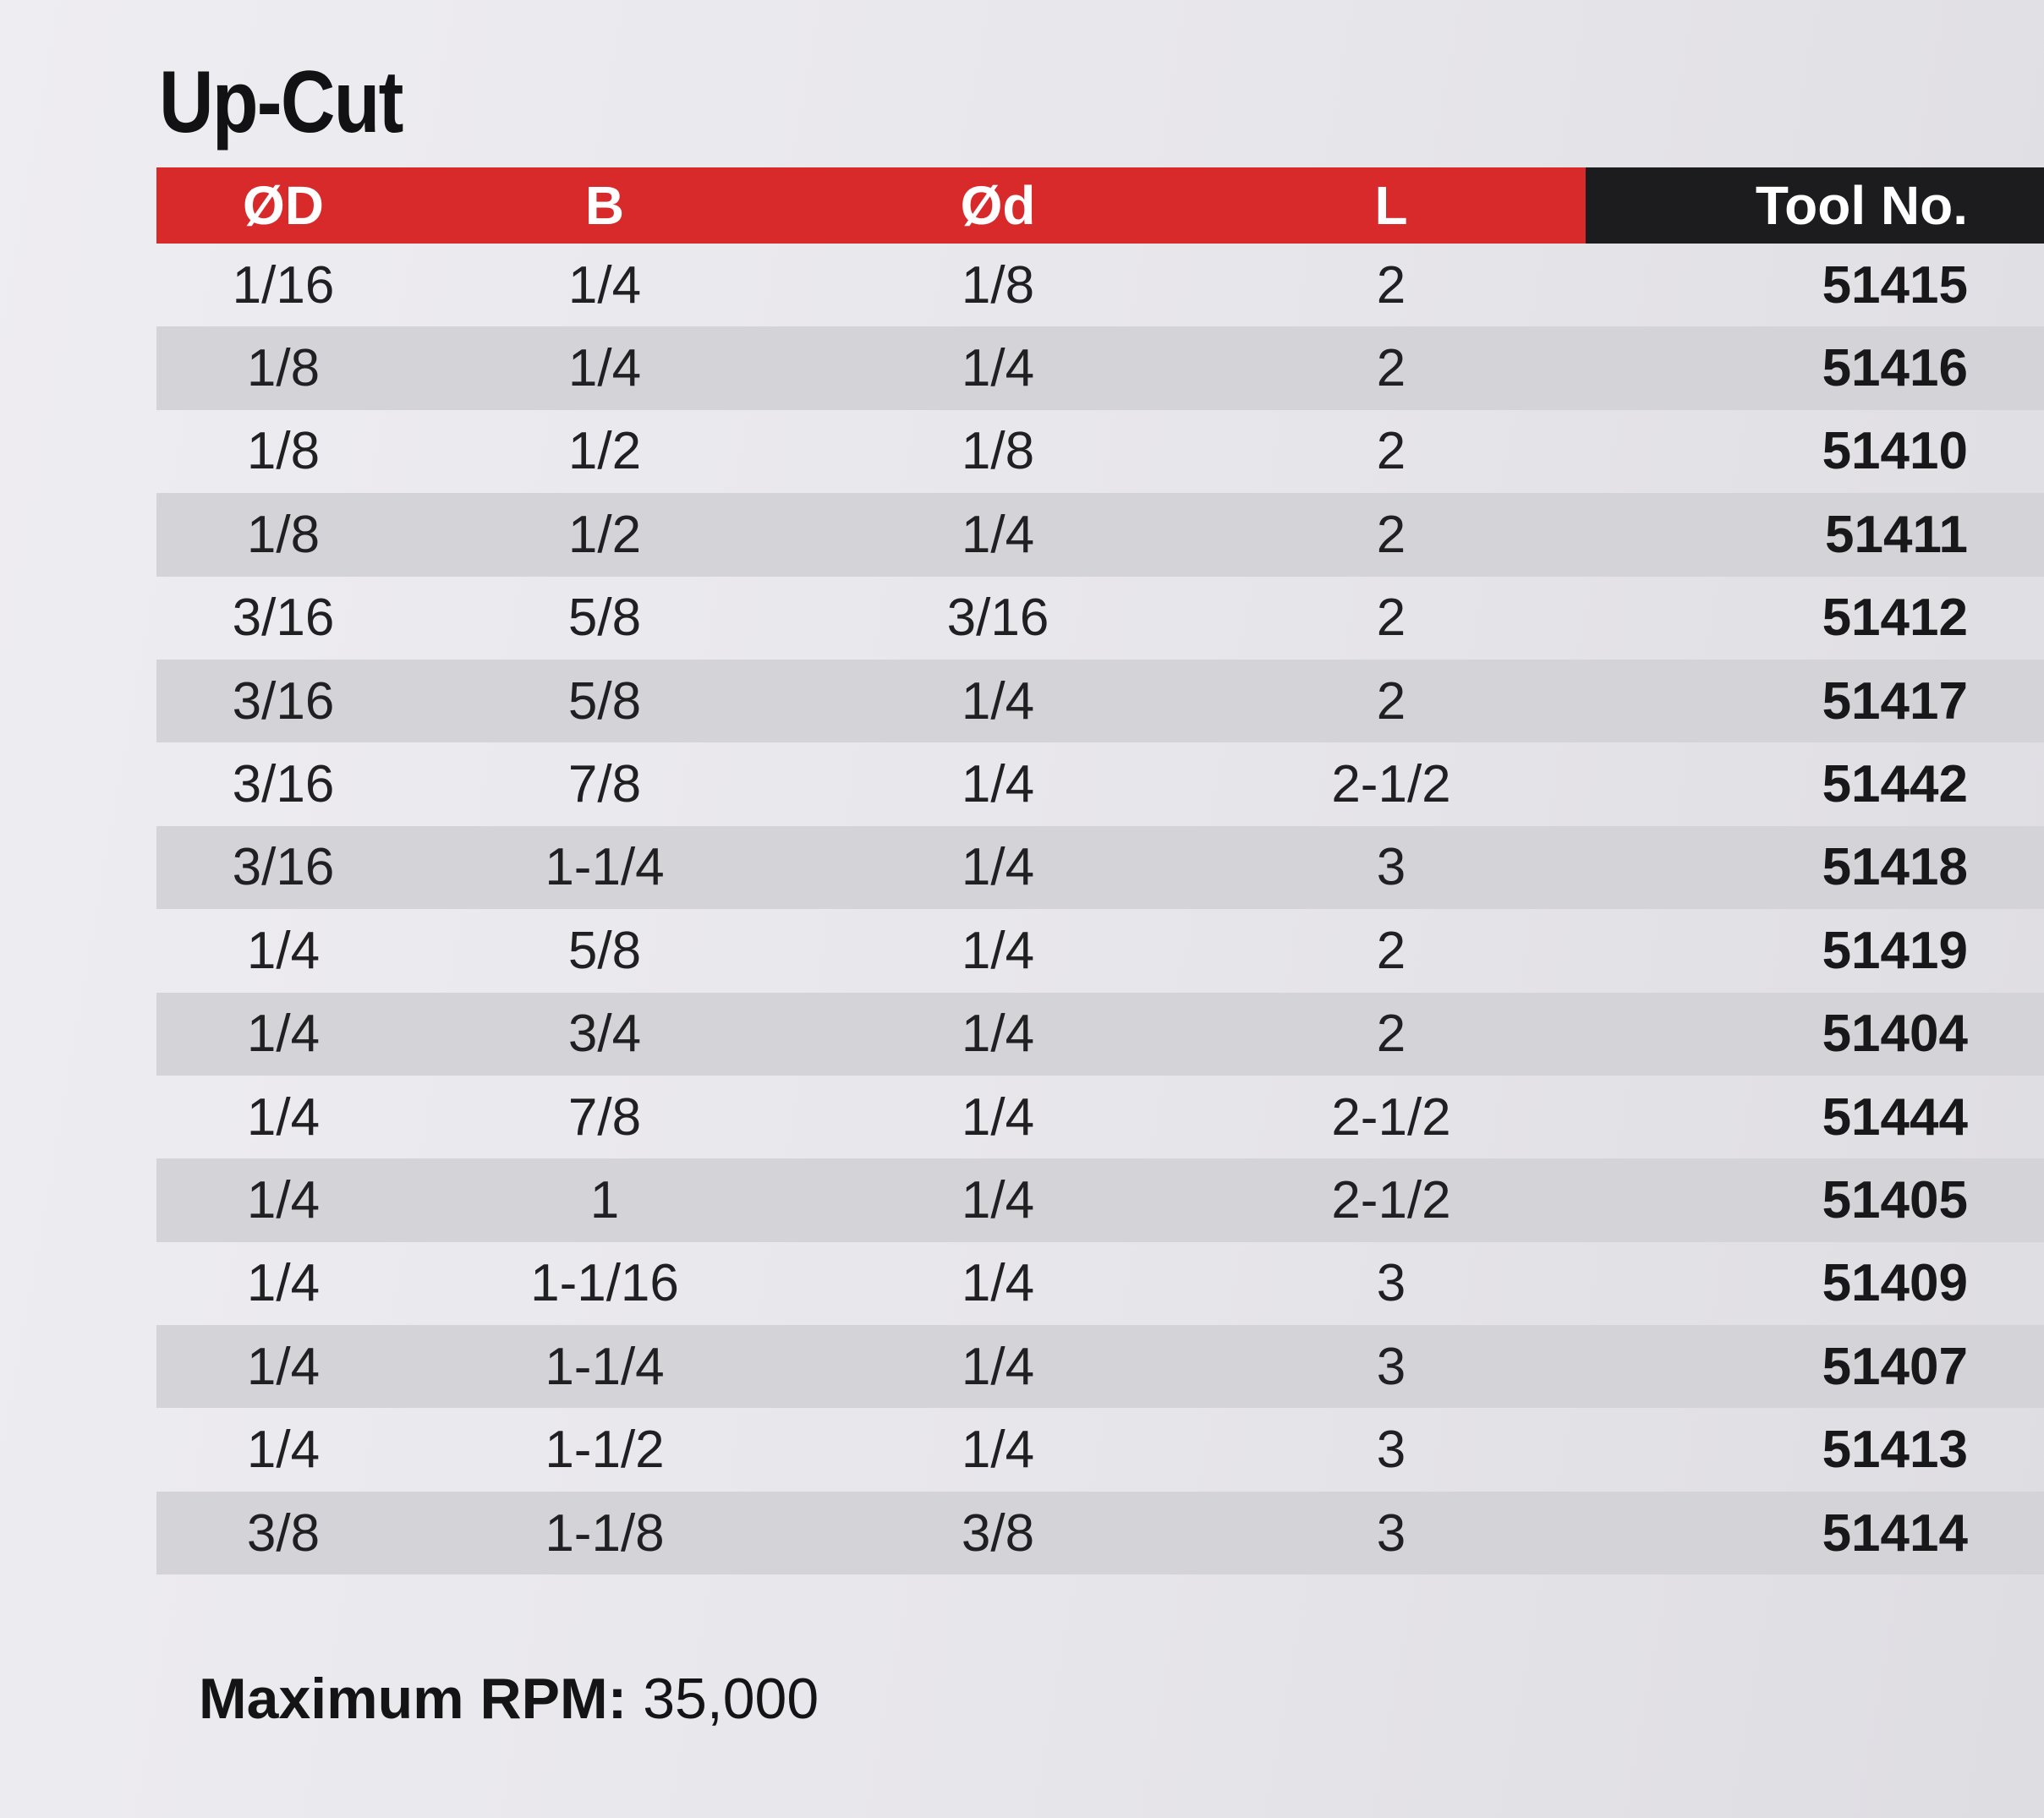  Describe the element at coordinates (281, 102) in the screenshot. I see `section-title: Up-Cut` at that location.